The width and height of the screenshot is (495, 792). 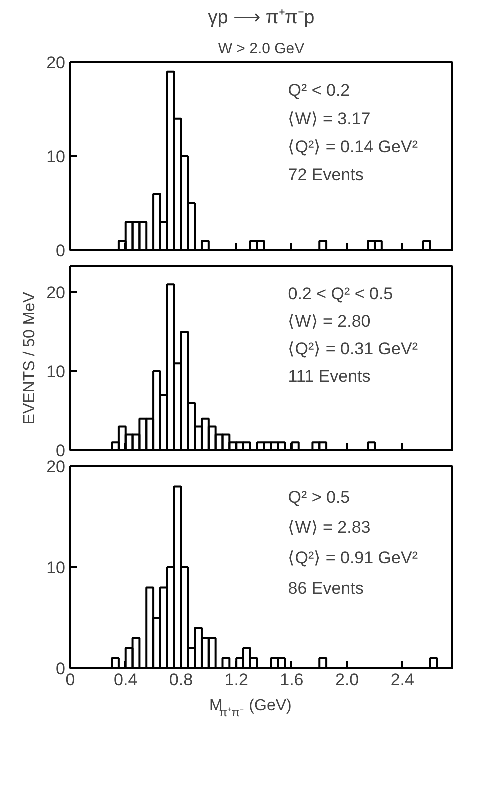 I want to click on x-tick-label: 0.4, so click(x=126, y=680).